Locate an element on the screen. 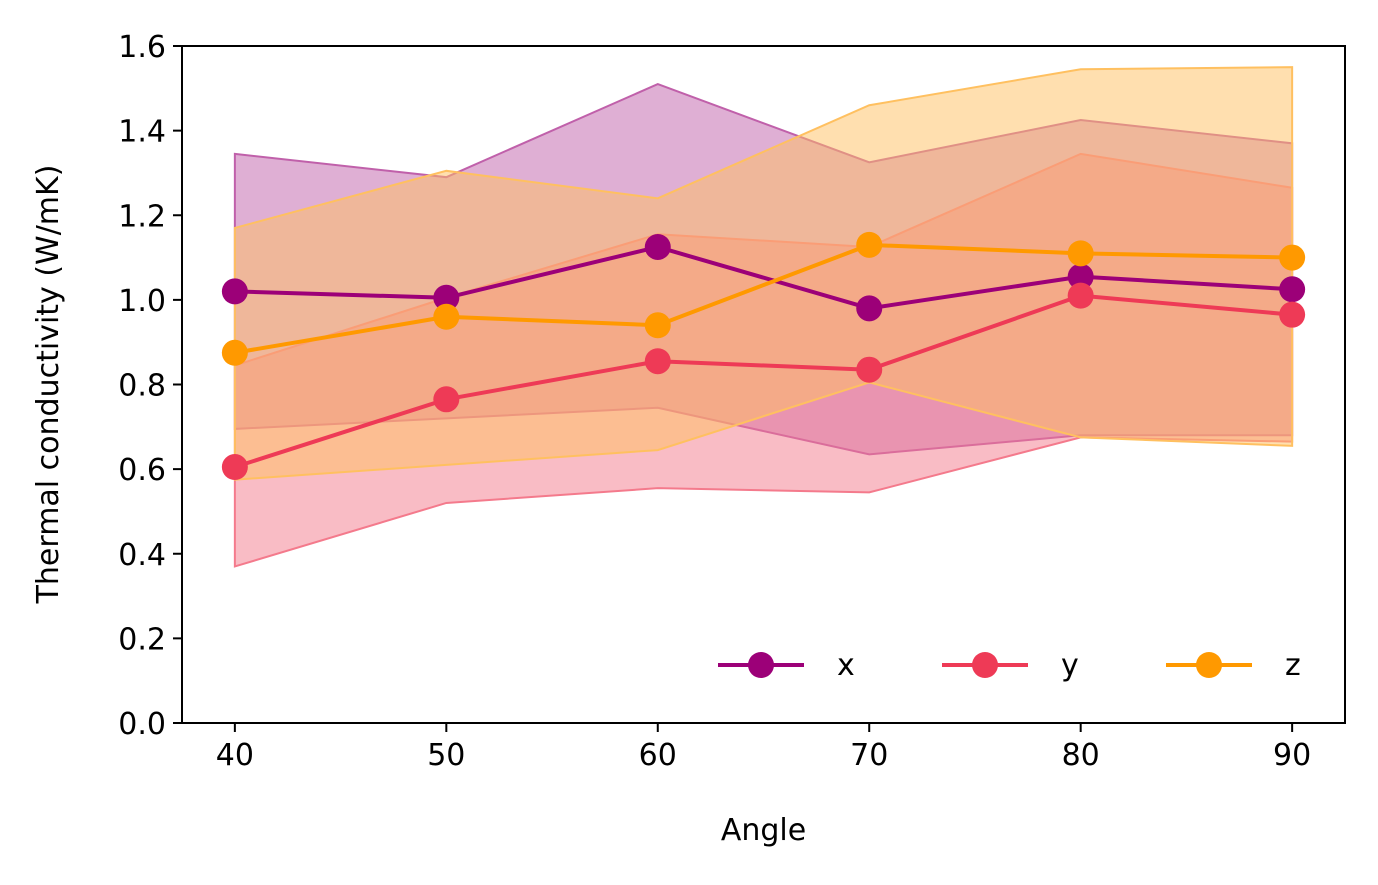 This screenshot has height=885, width=1378. series-line-x is located at coordinates (763, 277).